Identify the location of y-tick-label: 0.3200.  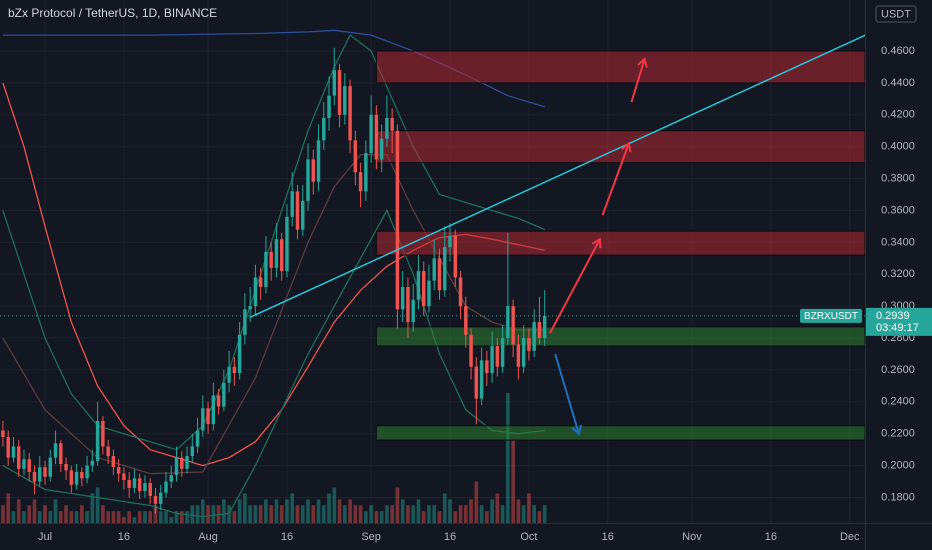
(898, 274).